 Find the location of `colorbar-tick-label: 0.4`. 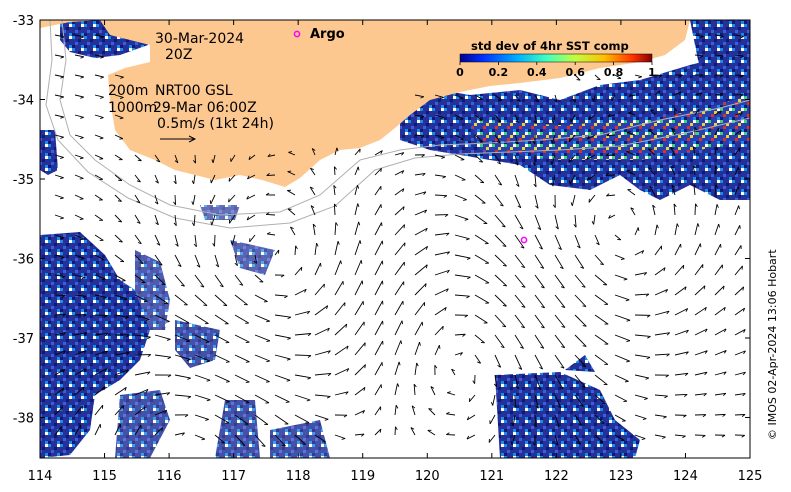

colorbar-tick-label: 0.4 is located at coordinates (537, 72).